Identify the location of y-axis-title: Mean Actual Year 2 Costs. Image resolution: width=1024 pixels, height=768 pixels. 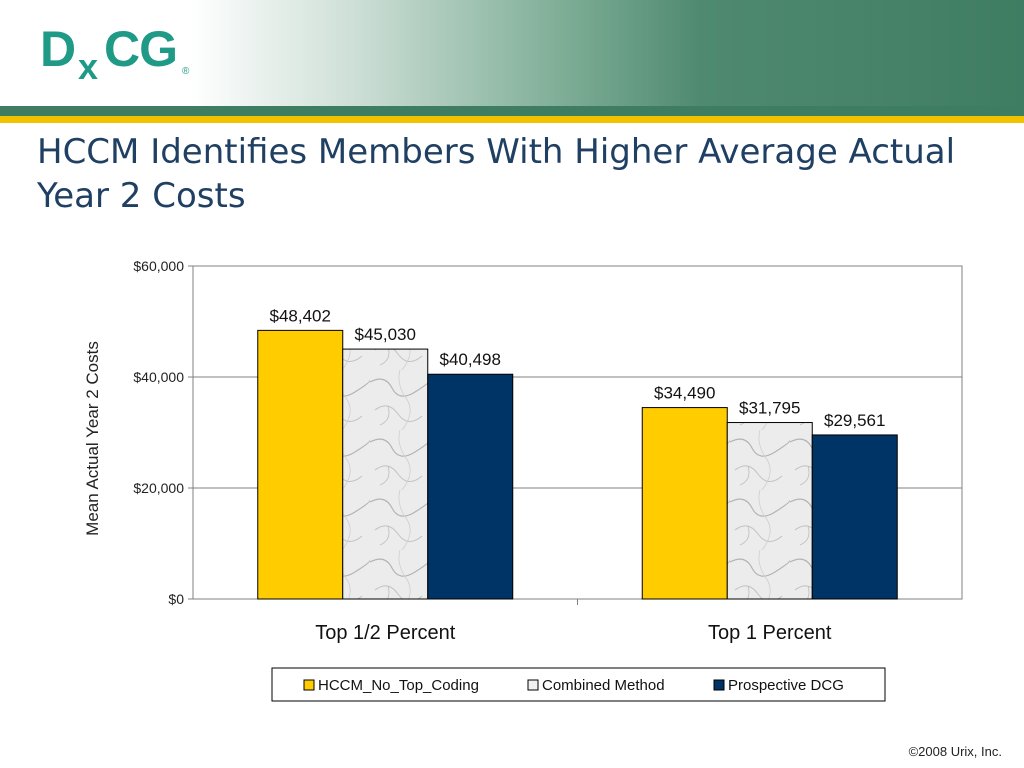
(92, 438).